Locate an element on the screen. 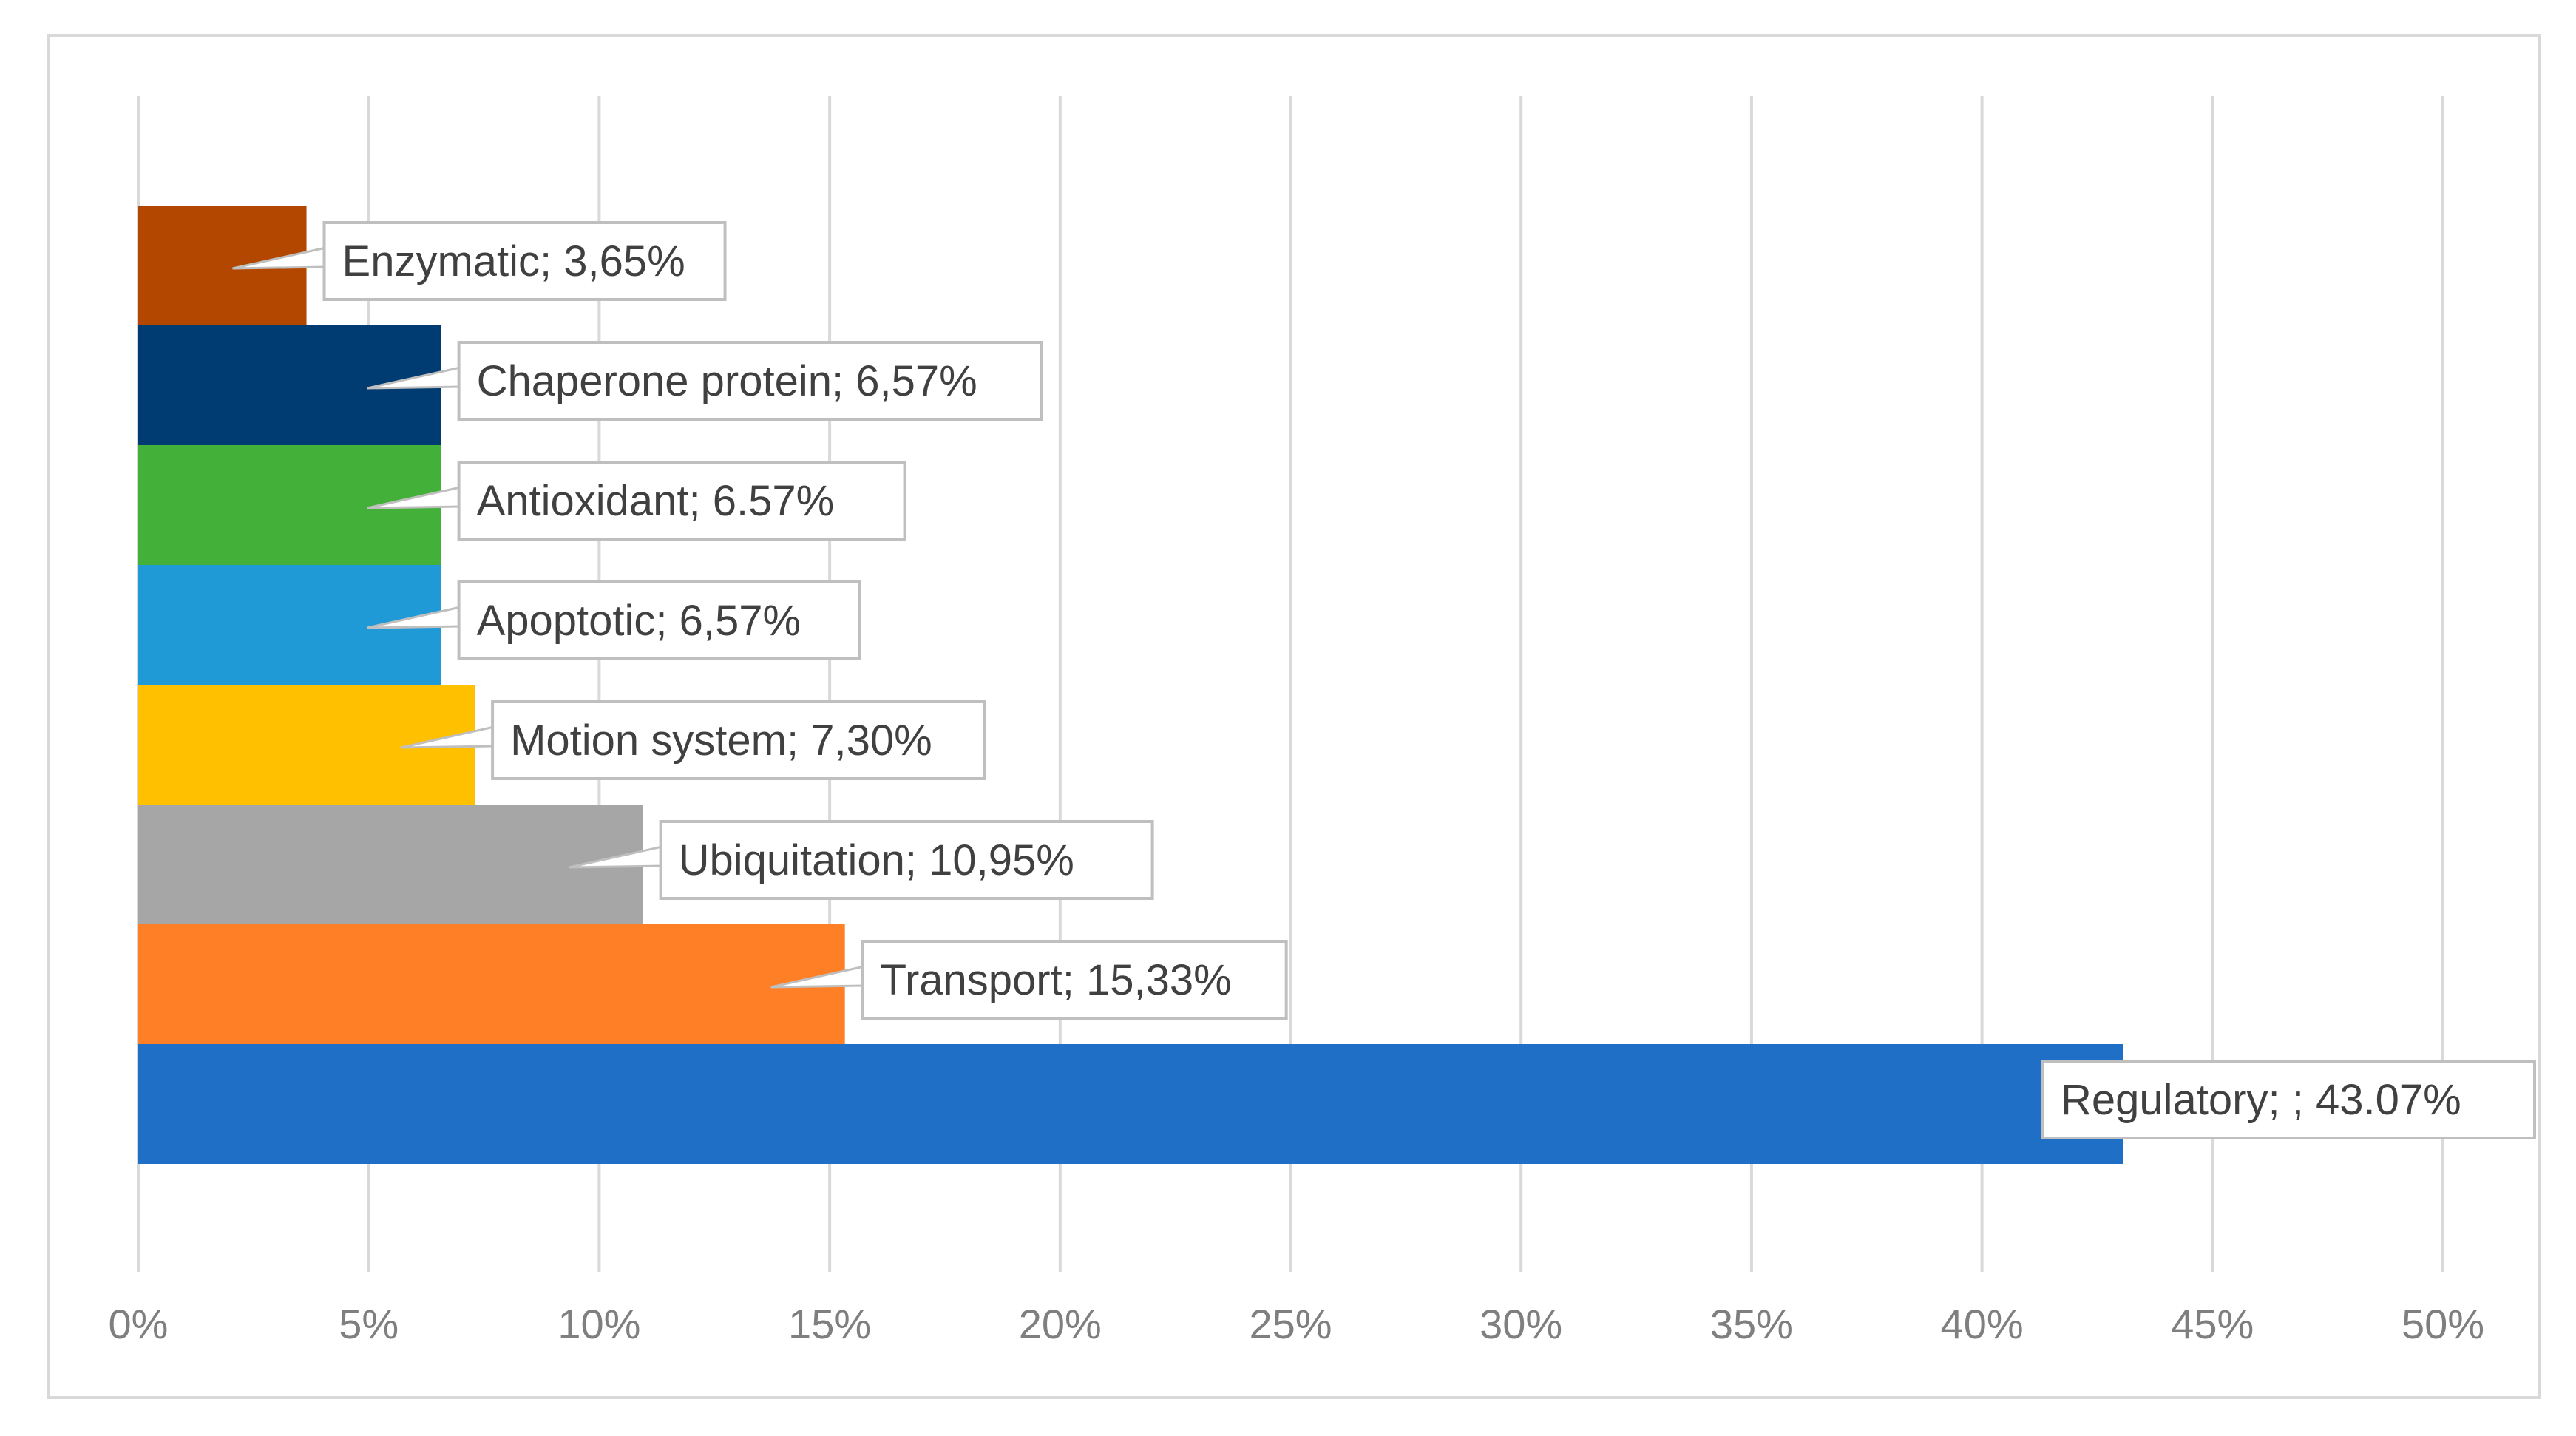  x-tick-label: 0% is located at coordinates (139, 1324).